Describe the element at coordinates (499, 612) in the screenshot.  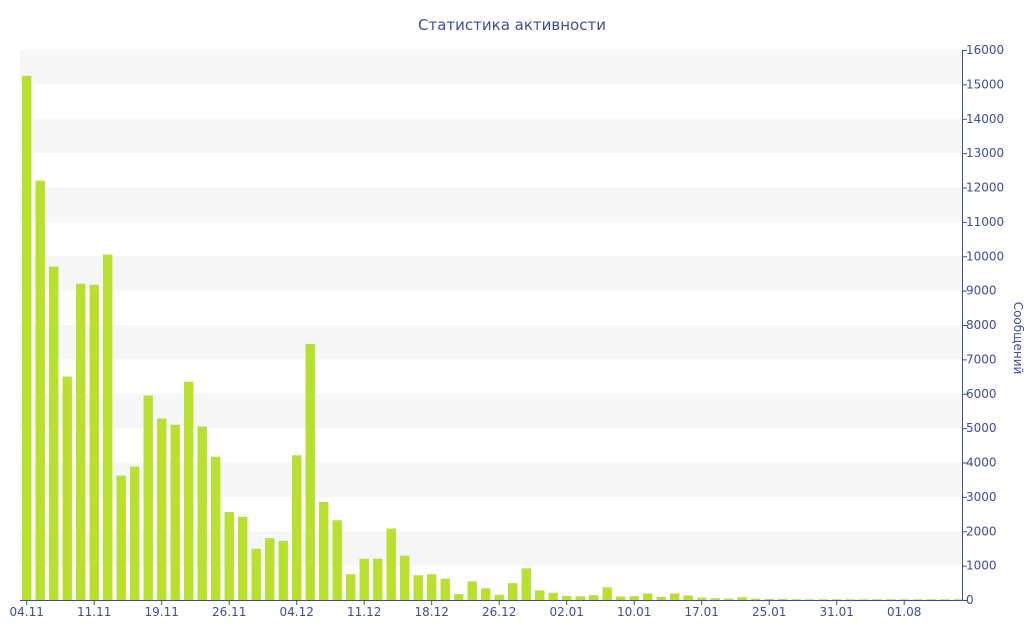
I see `x-tick-label: 26.12` at that location.